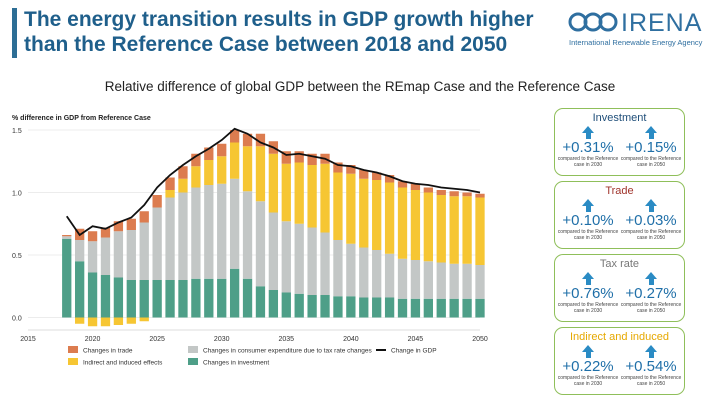  I want to click on y-tick-label: 0.5, so click(17, 256).